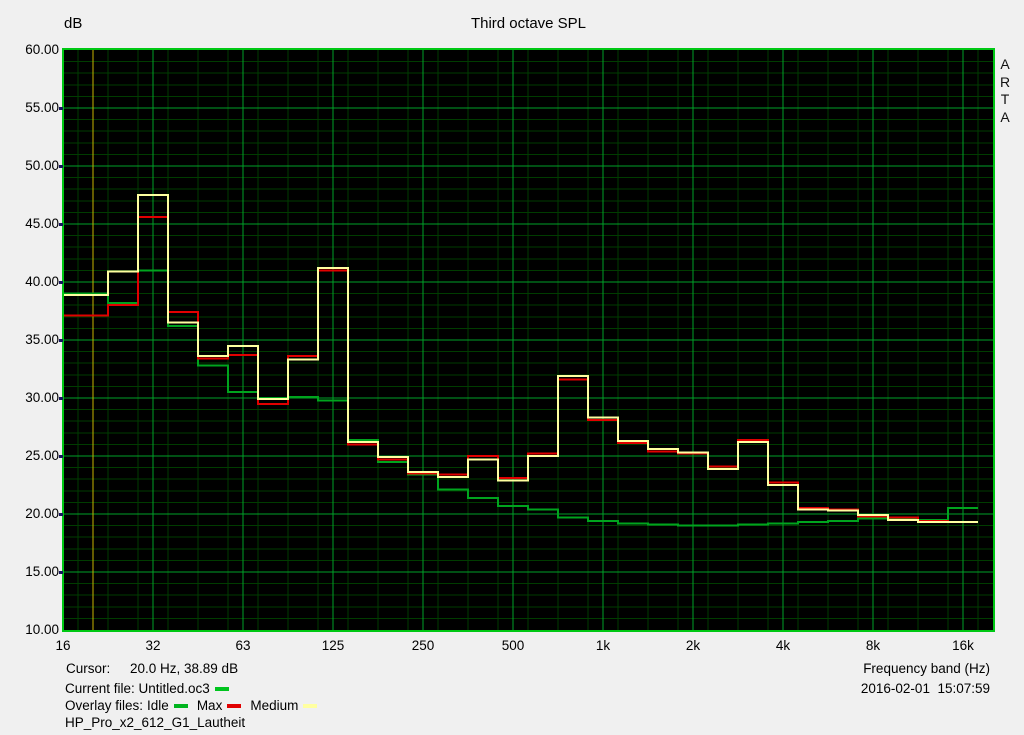 The image size is (1024, 735). I want to click on x-octave-label: 63, so click(243, 645).